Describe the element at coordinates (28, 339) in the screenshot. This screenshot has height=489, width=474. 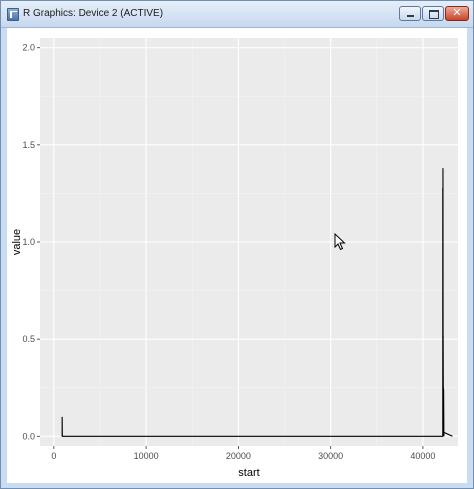
I see `y-tick-label: 0.5` at that location.